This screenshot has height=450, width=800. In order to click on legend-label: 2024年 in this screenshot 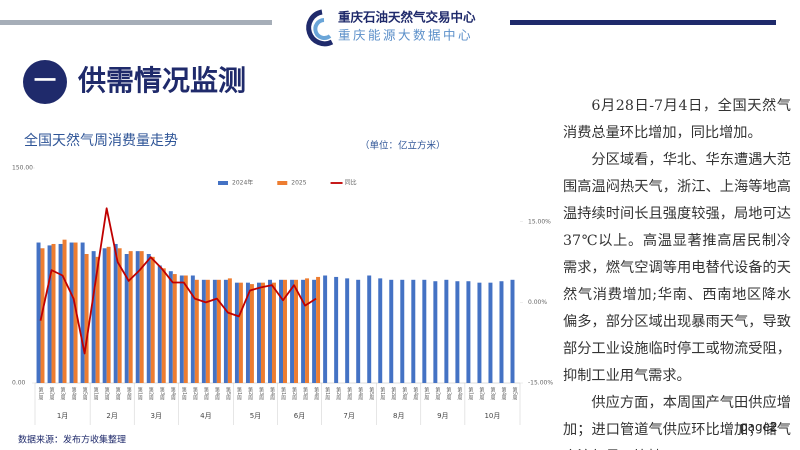, I will do `click(242, 183)`.